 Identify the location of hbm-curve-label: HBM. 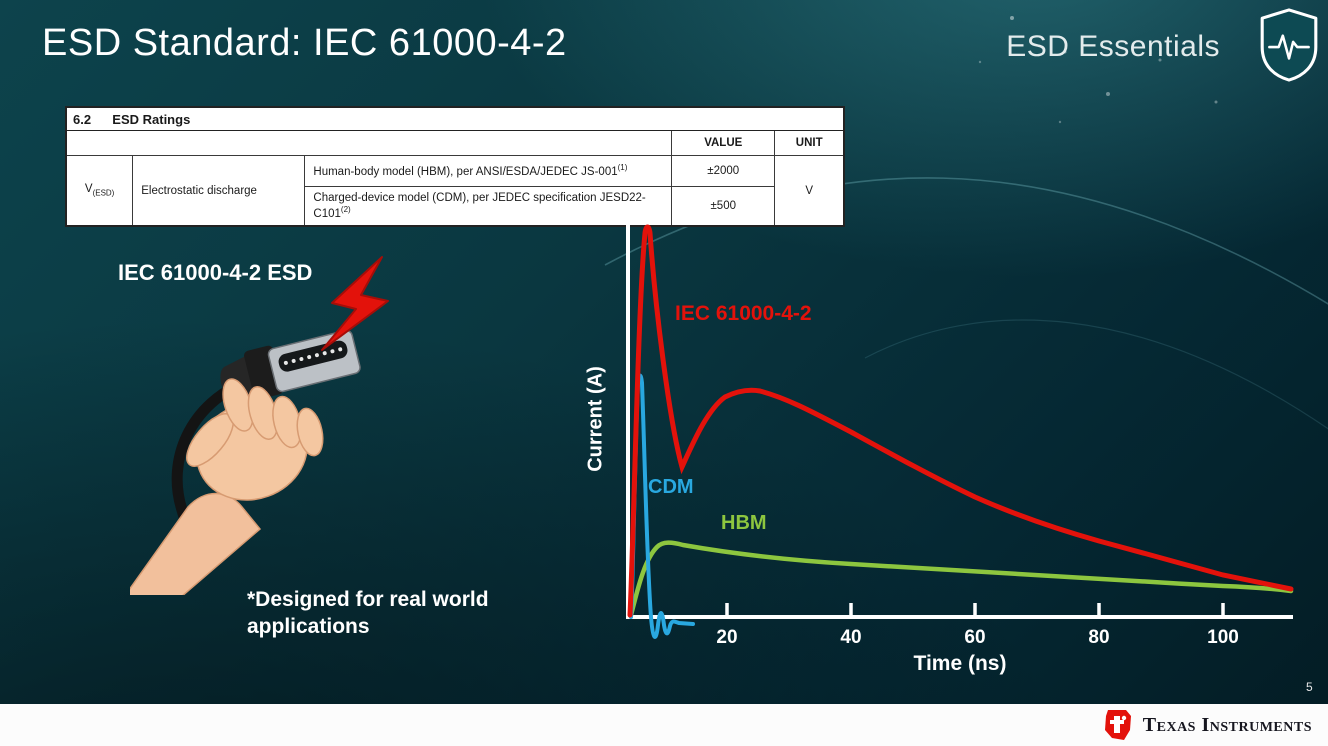
(744, 523).